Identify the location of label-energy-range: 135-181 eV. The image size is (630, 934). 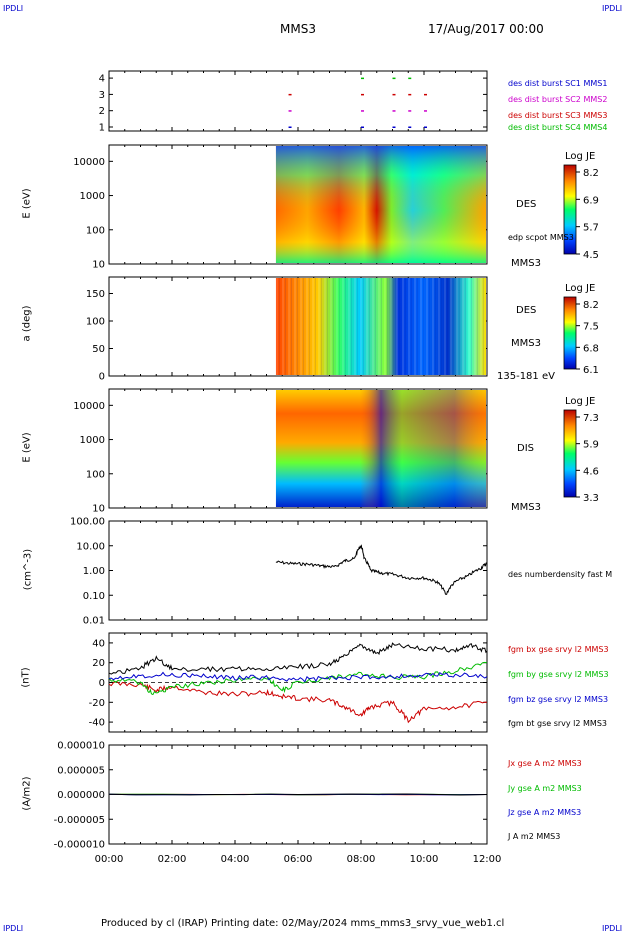
(526, 376).